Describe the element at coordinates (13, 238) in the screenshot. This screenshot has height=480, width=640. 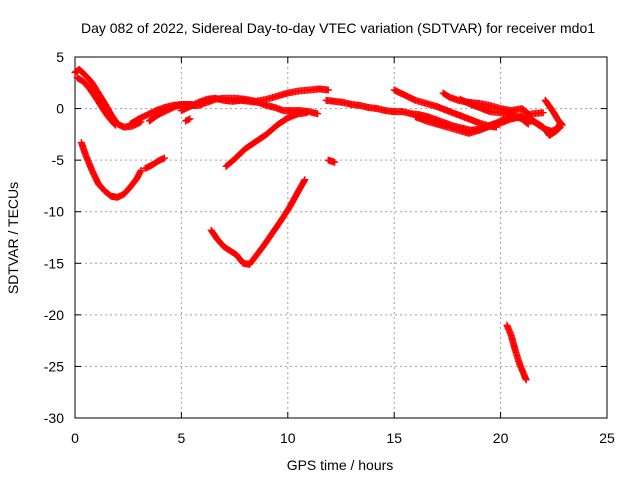
I see `y-axis-label: SDTVAR / TECUs` at that location.